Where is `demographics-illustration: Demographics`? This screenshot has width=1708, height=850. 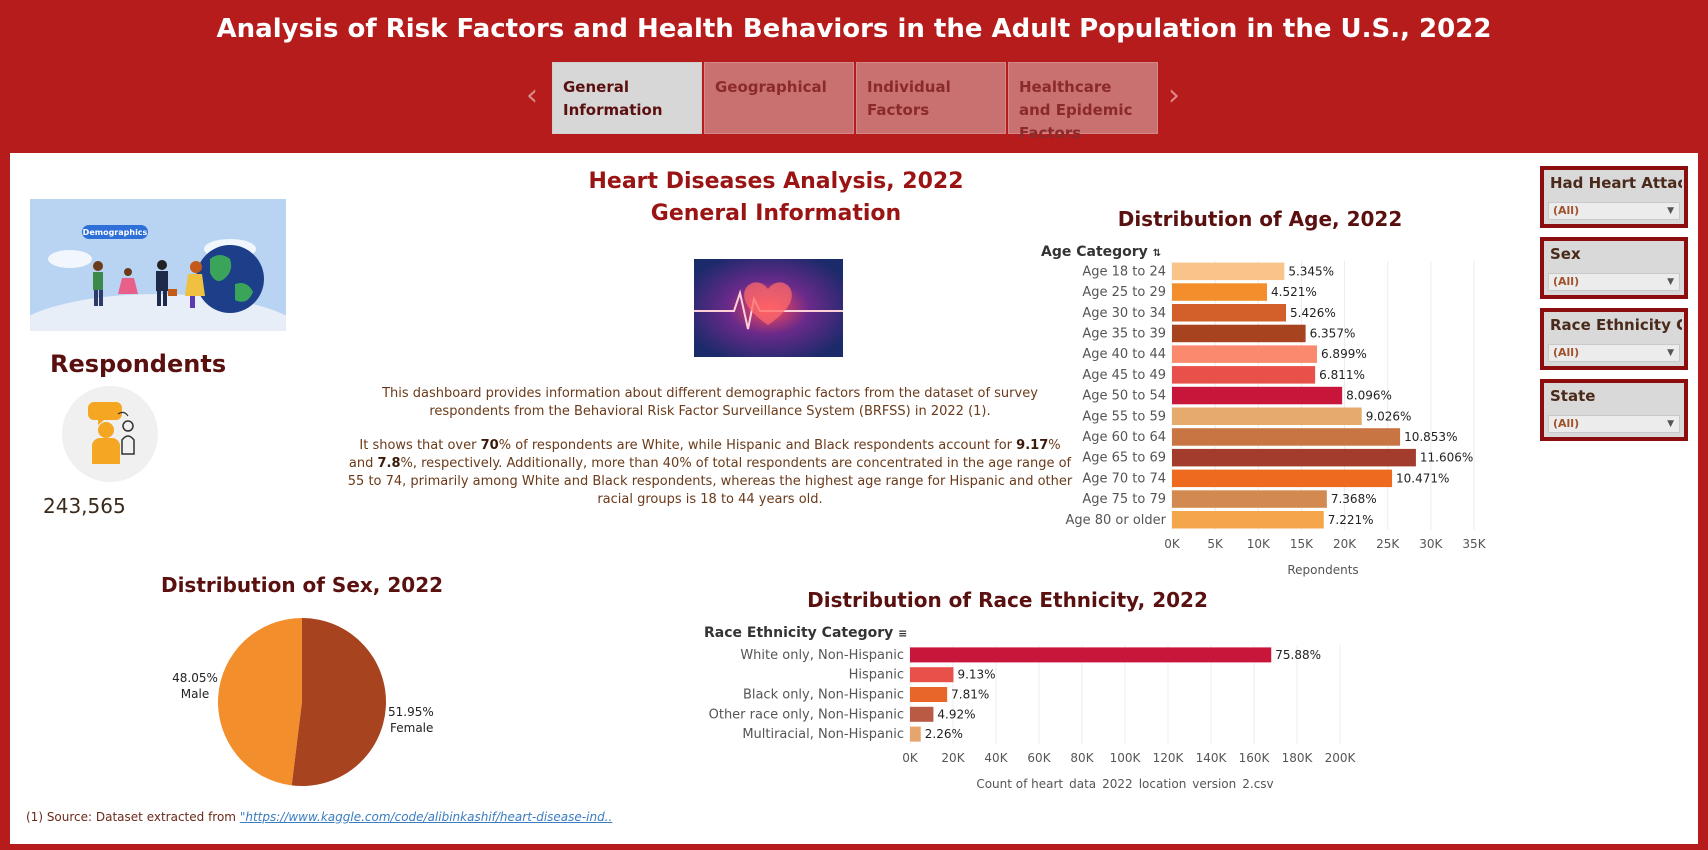 demographics-illustration: Demographics is located at coordinates (158, 291).